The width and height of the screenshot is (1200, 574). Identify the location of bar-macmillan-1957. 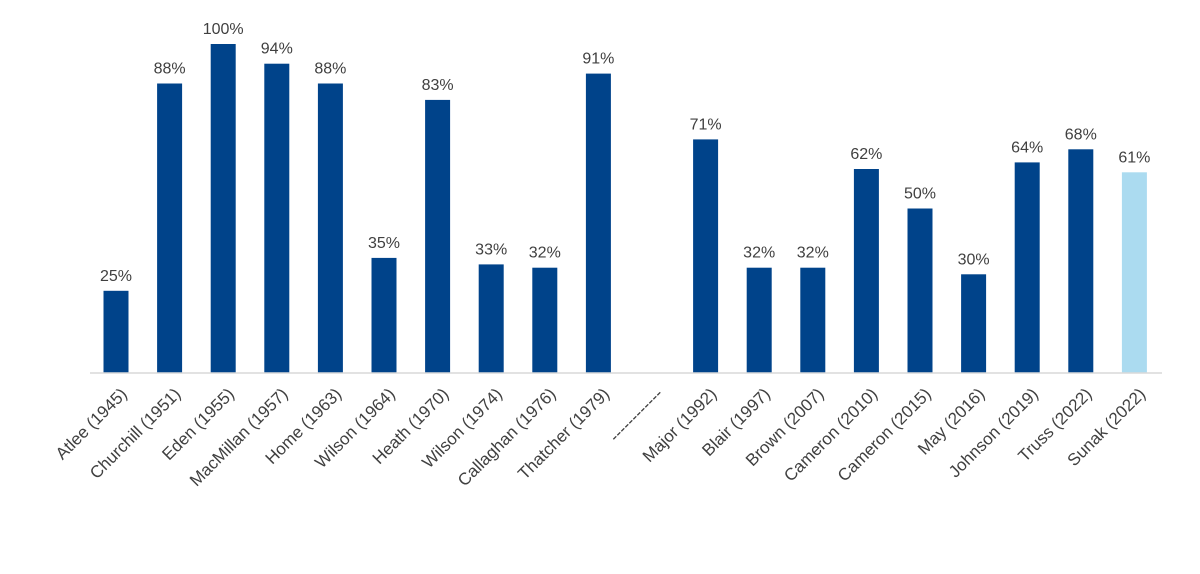
(277, 218).